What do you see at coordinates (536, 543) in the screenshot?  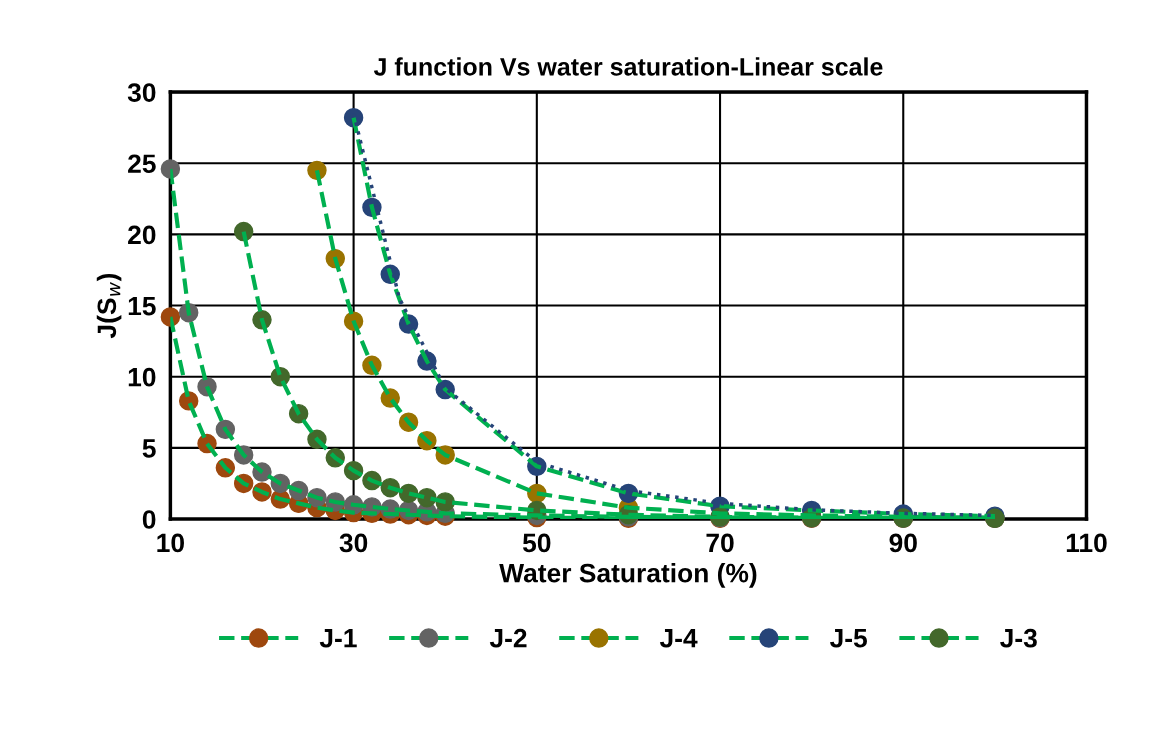 I see `x-tick-label: 50` at bounding box center [536, 543].